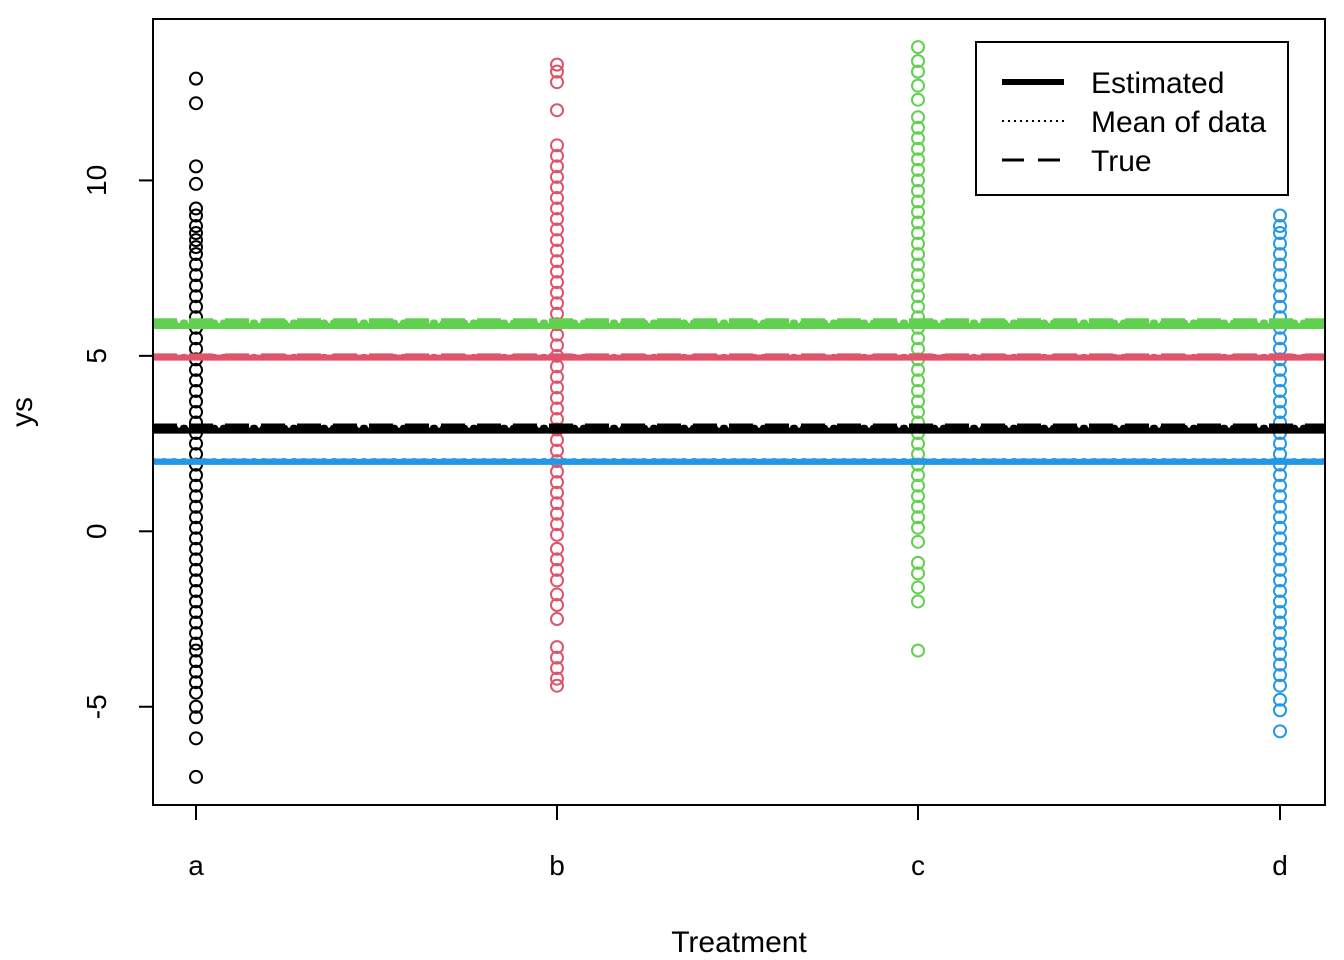 The width and height of the screenshot is (1344, 960). I want to click on legend: Estimated Mean of data True, so click(1132, 118).